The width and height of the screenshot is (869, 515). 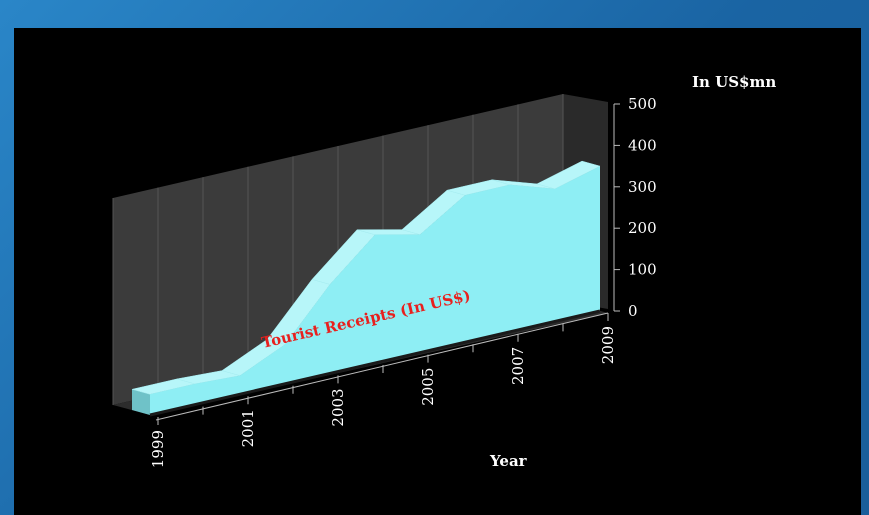 What do you see at coordinates (508, 461) in the screenshot?
I see `x-axis-title: Year` at bounding box center [508, 461].